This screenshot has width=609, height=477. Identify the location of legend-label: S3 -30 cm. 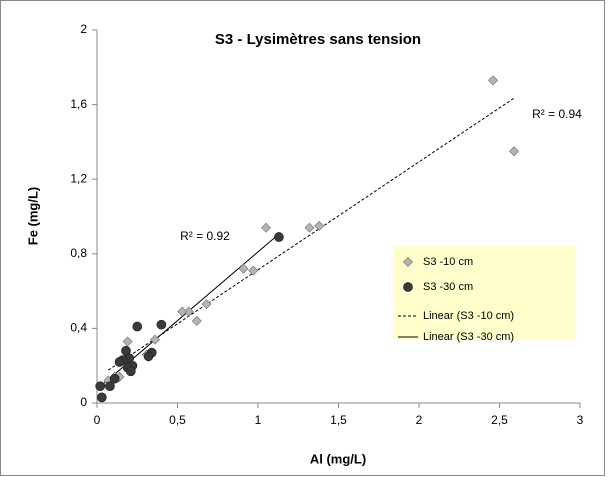
(448, 287).